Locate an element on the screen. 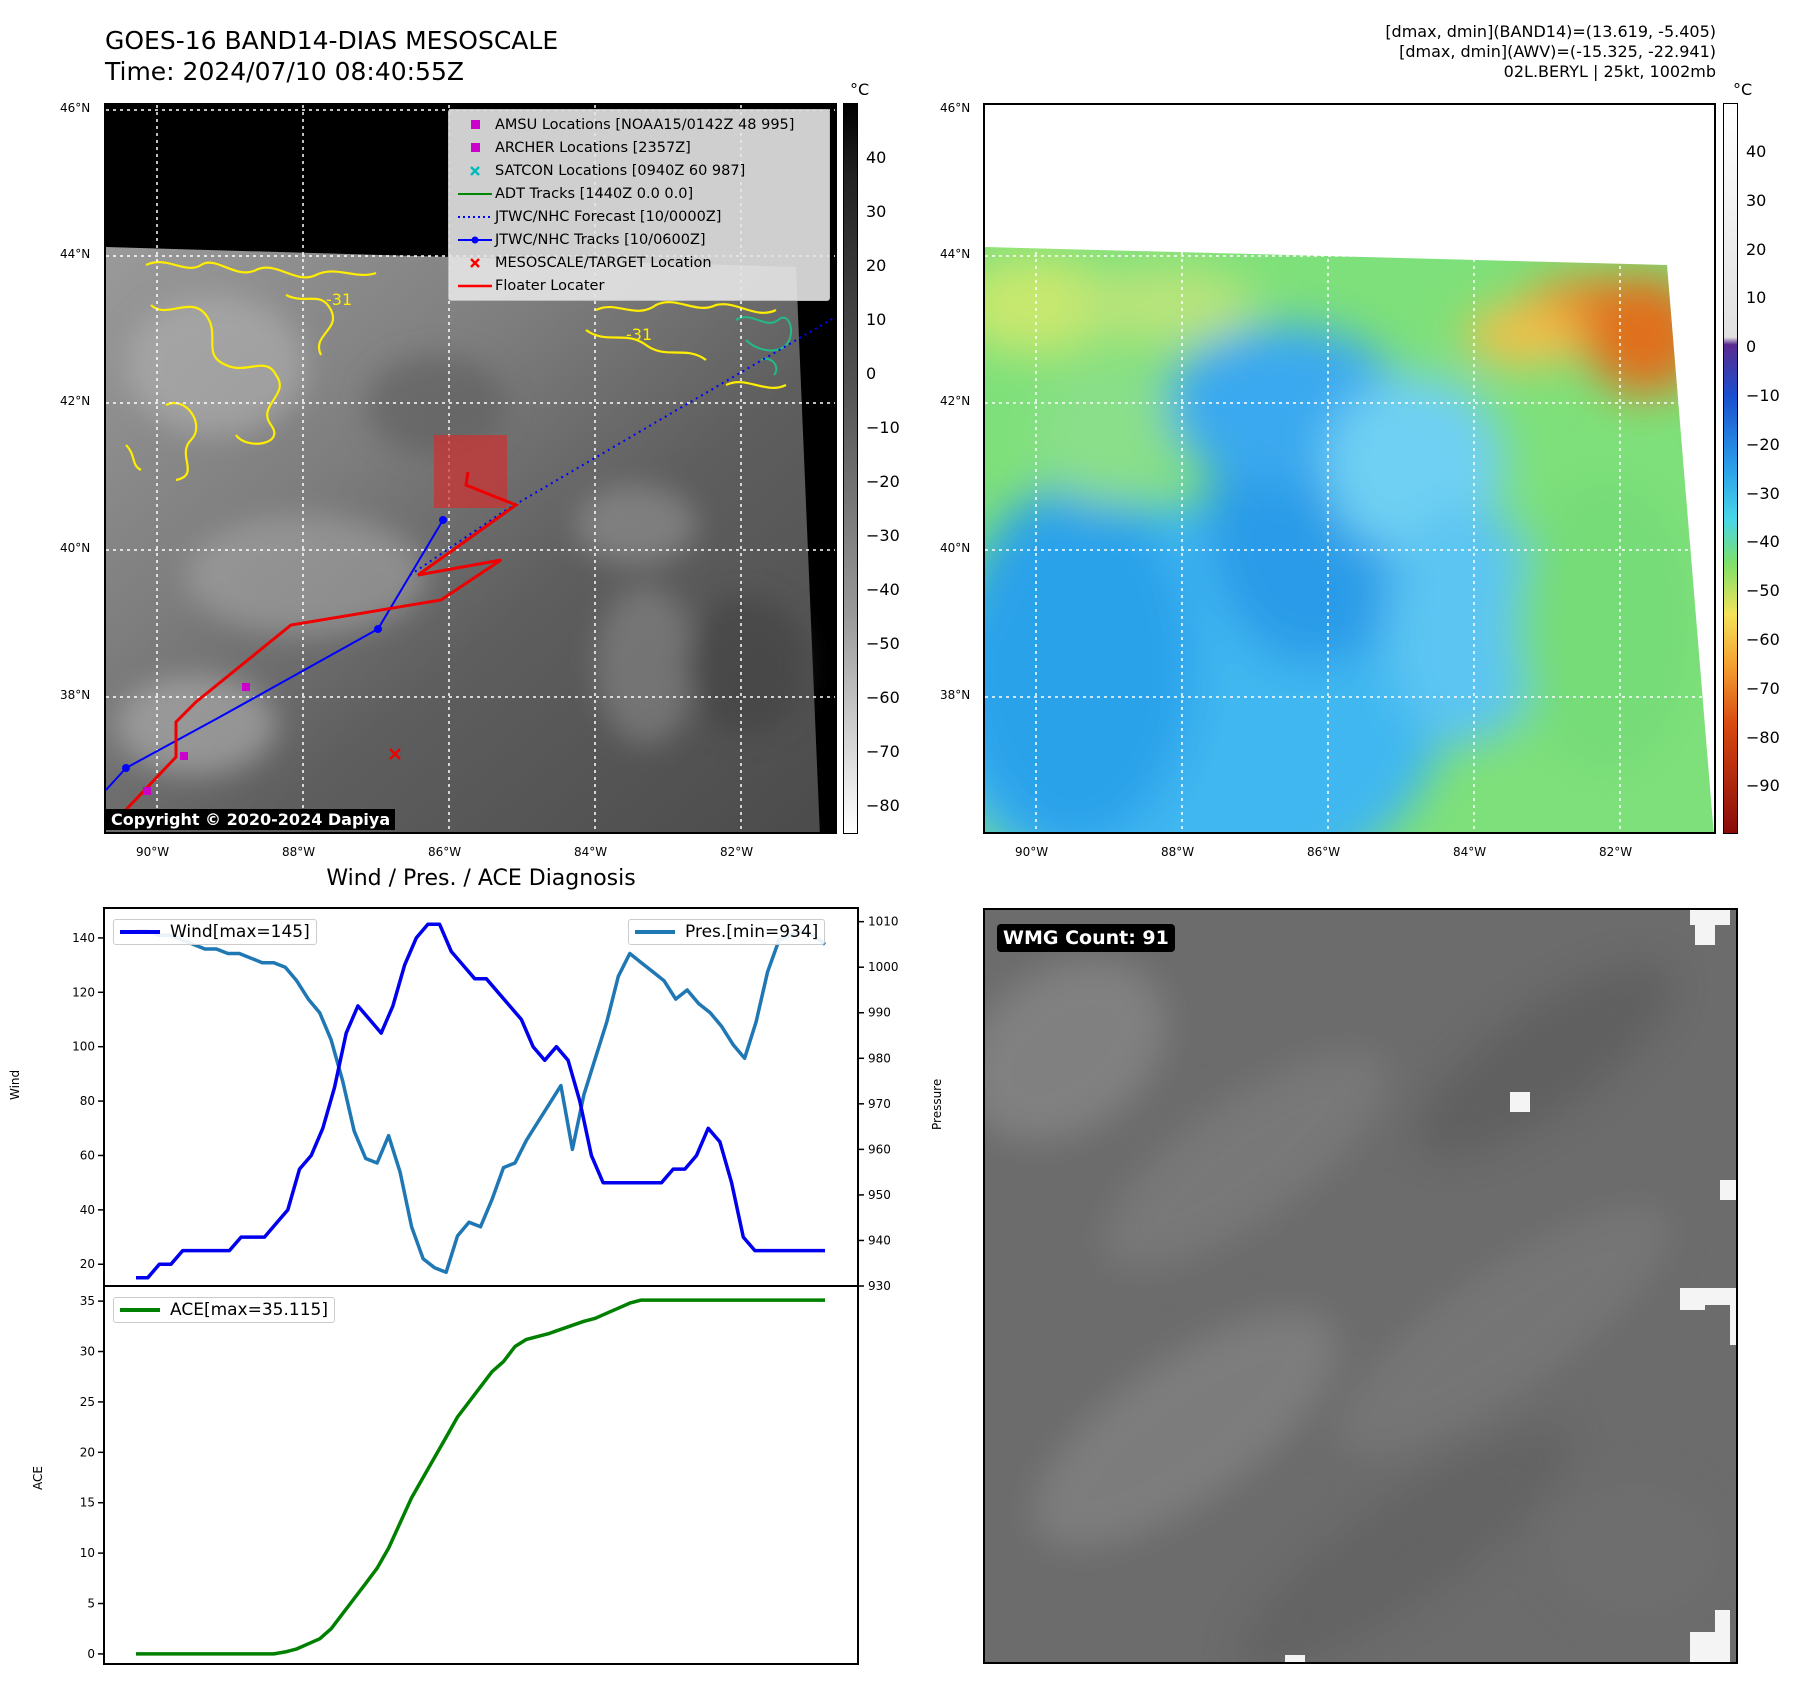 The width and height of the screenshot is (1797, 1691). dmax-band14-text: [dmax, dmin](BAND14)=(13.619, -5.405) is located at coordinates (1550, 31).